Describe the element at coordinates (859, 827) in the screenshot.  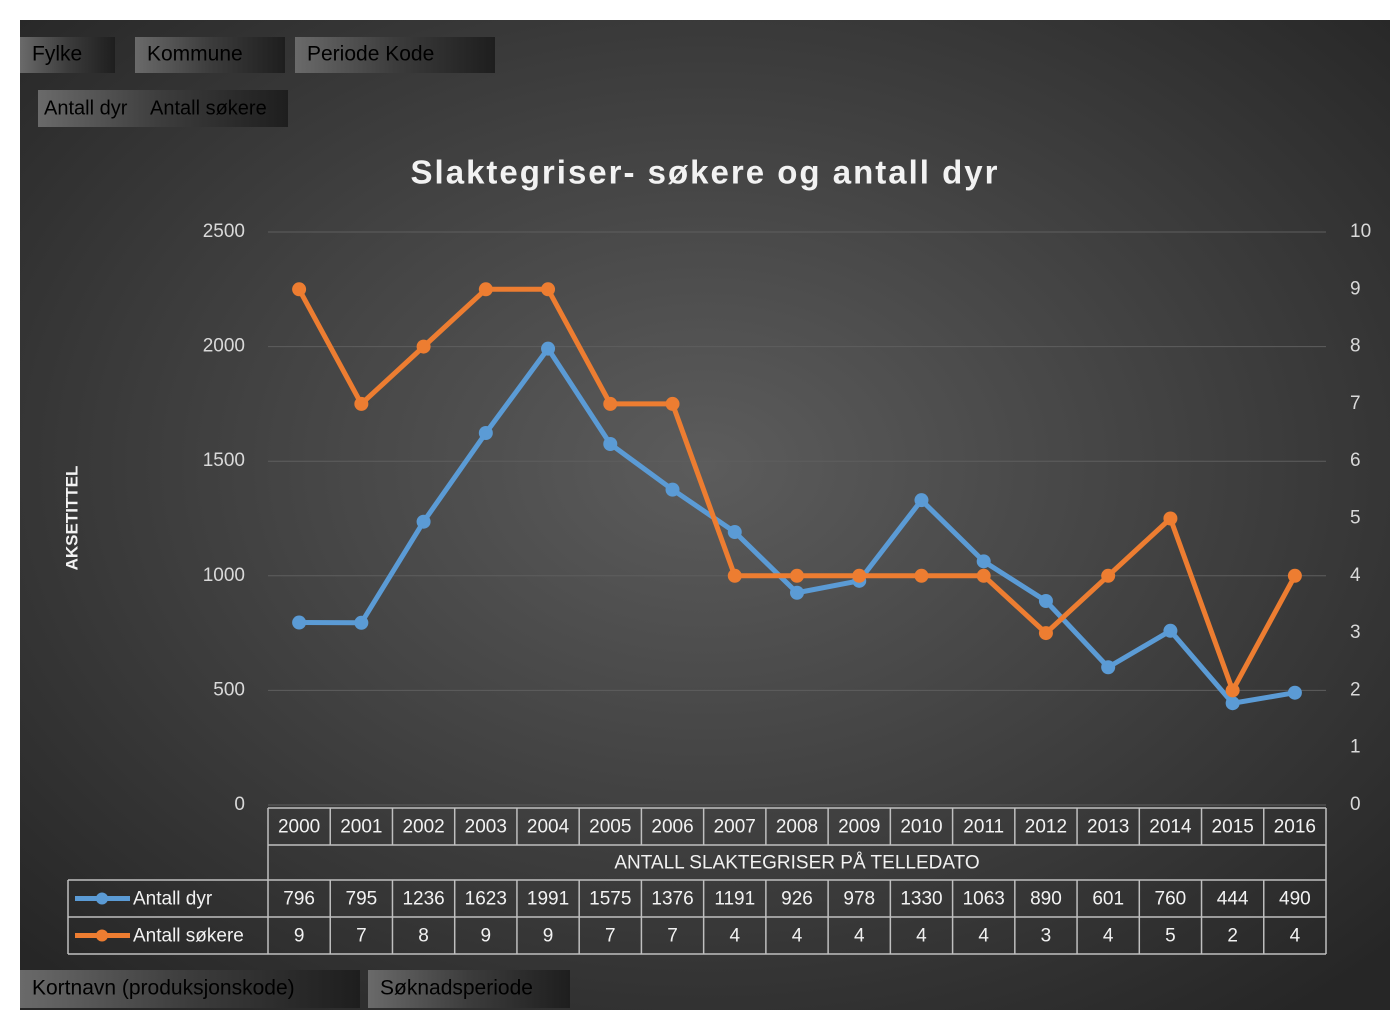
I see `x-tick-label: 2009` at that location.